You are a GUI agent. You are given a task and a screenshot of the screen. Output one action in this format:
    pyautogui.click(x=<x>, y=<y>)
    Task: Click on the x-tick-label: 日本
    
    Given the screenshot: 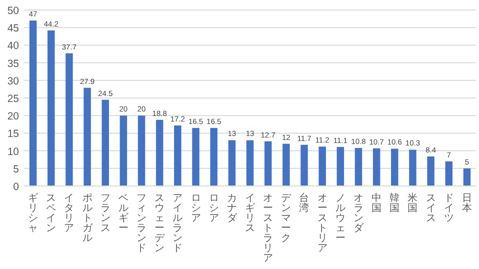 What is the action you would take?
    pyautogui.click(x=467, y=203)
    